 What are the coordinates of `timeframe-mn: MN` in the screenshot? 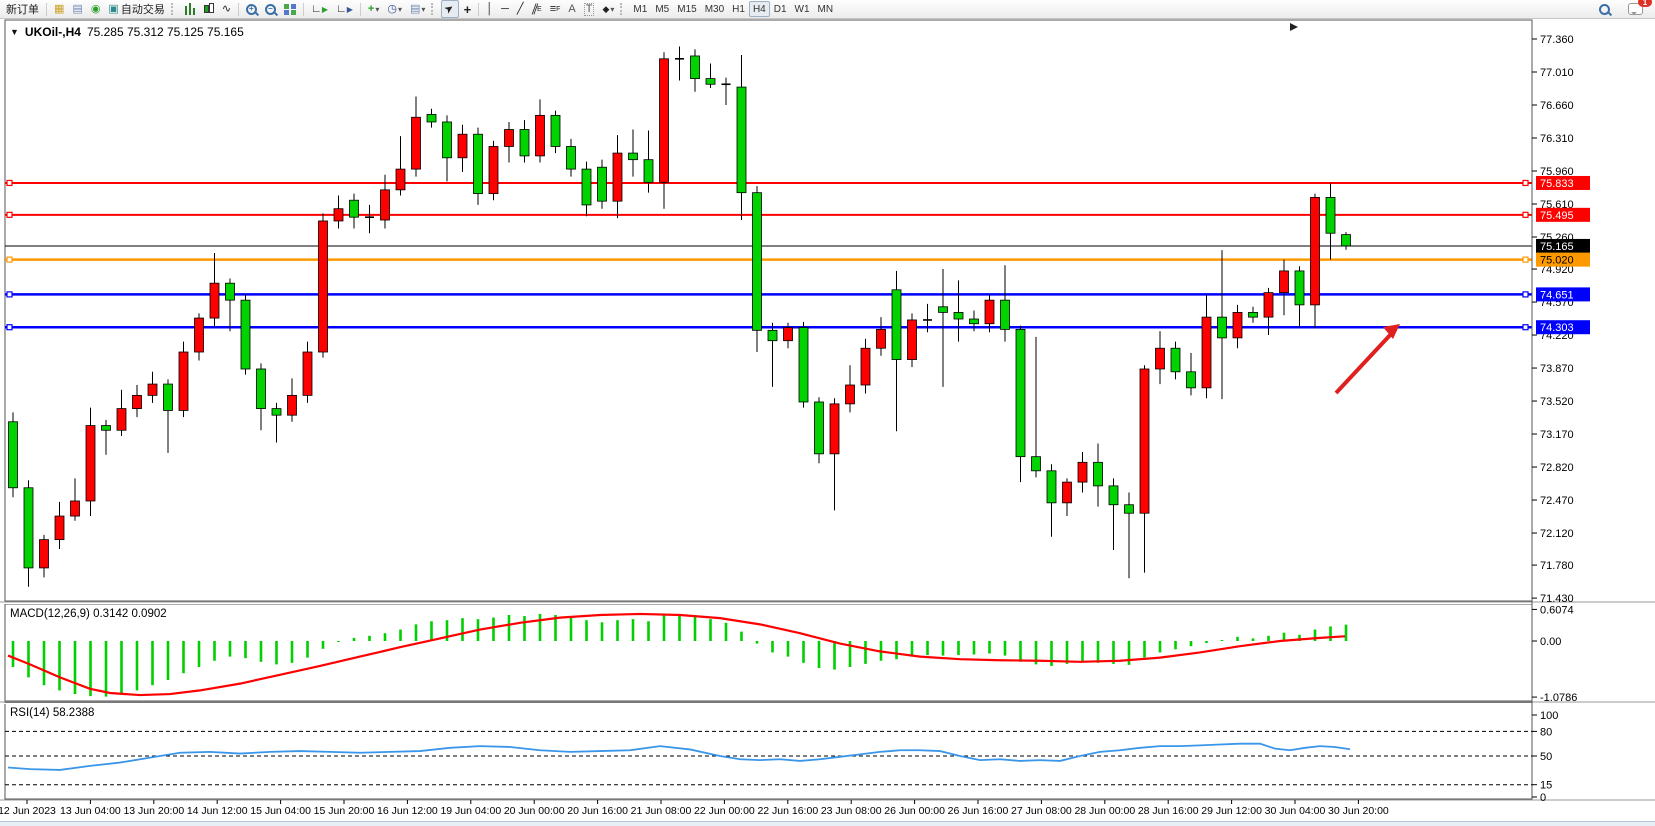 It's located at (825, 9).